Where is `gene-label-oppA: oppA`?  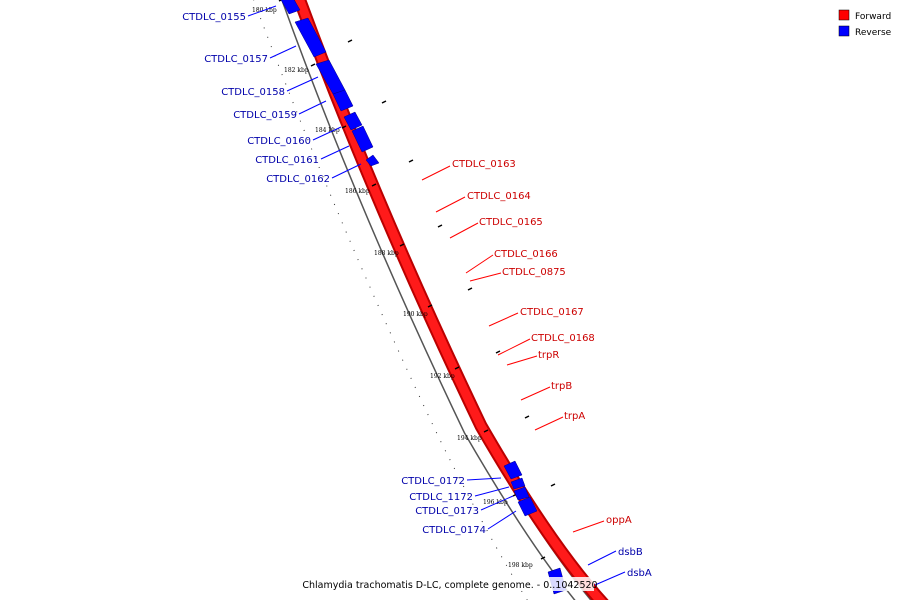 gene-label-oppA: oppA is located at coordinates (619, 520).